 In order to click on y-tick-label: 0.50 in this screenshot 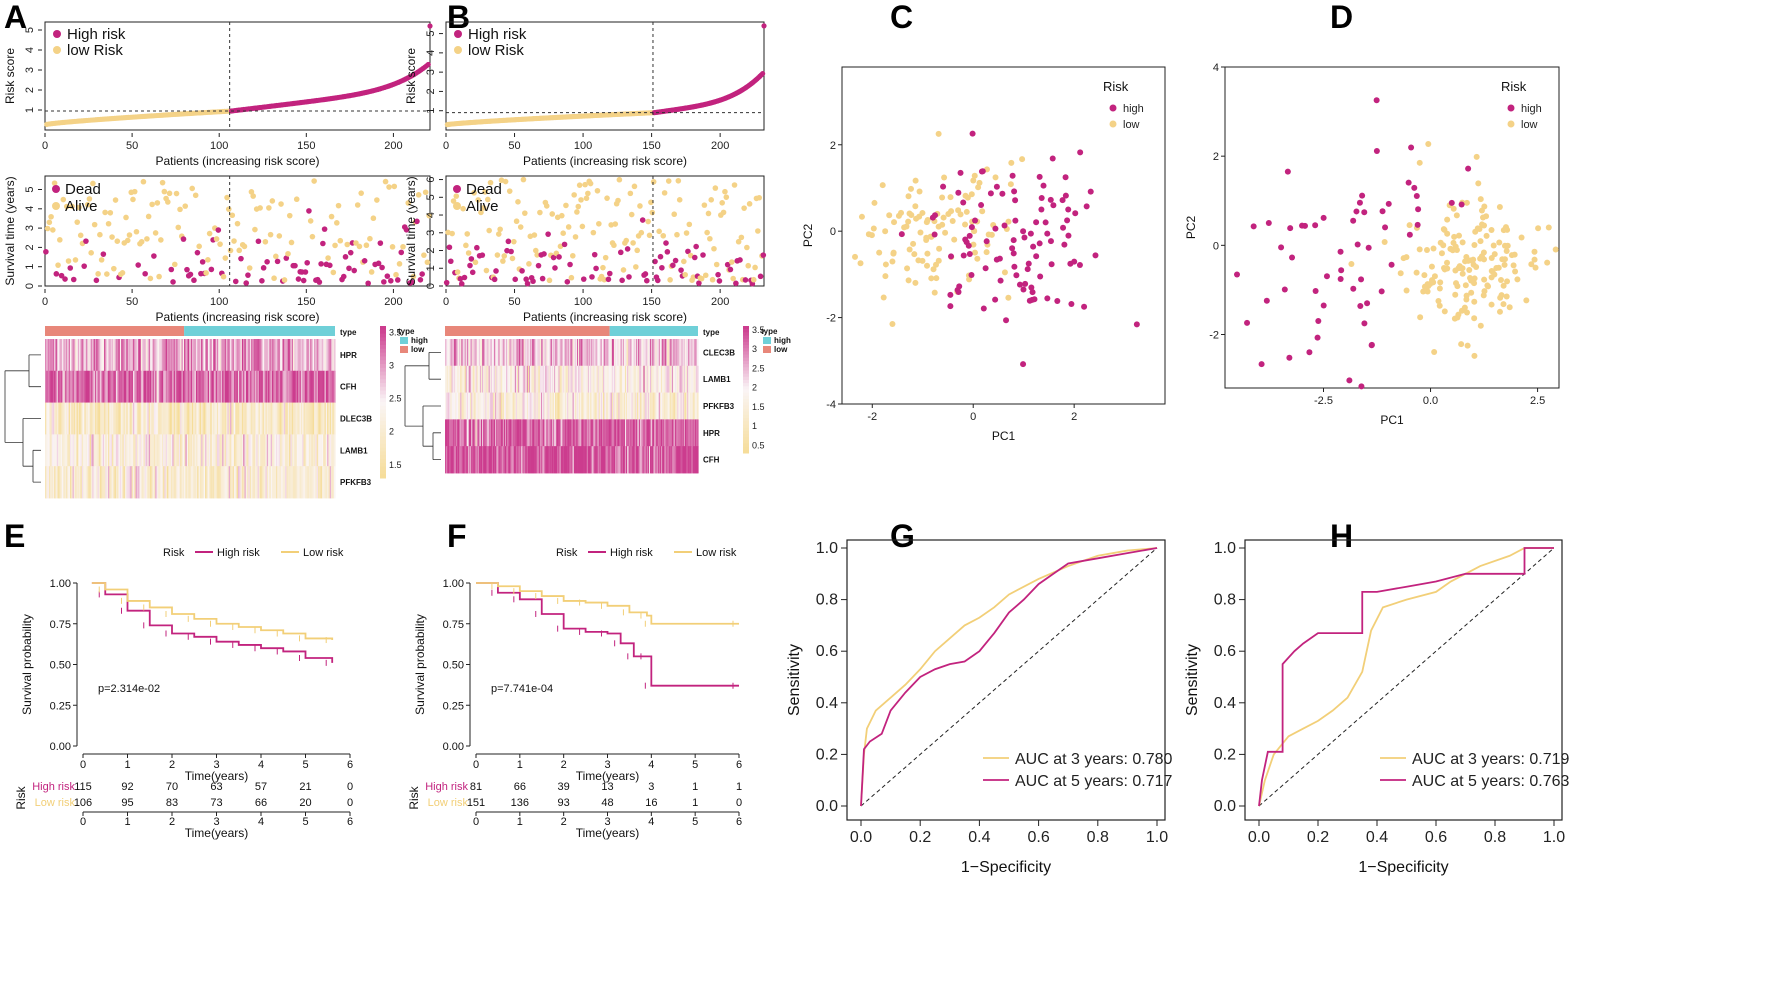, I will do `click(60, 666)`.